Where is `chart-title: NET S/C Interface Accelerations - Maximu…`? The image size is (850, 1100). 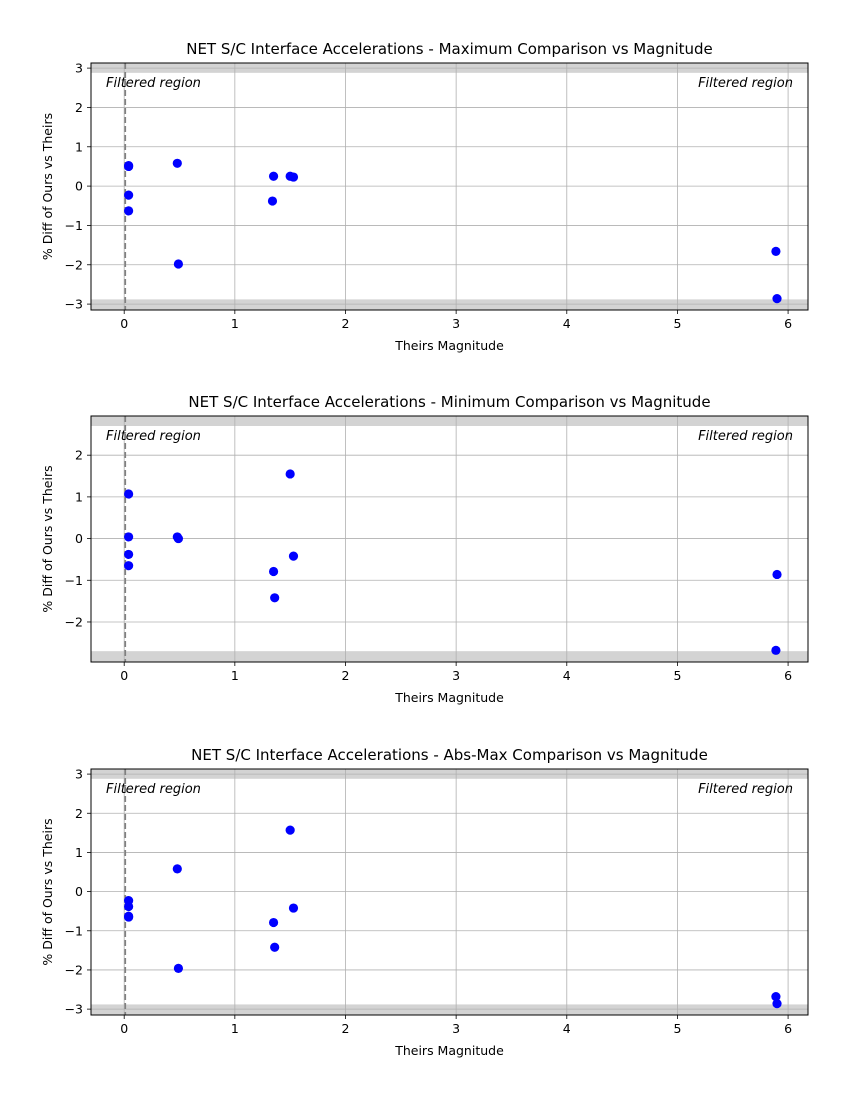 chart-title: NET S/C Interface Accelerations - Maximu… is located at coordinates (449, 49).